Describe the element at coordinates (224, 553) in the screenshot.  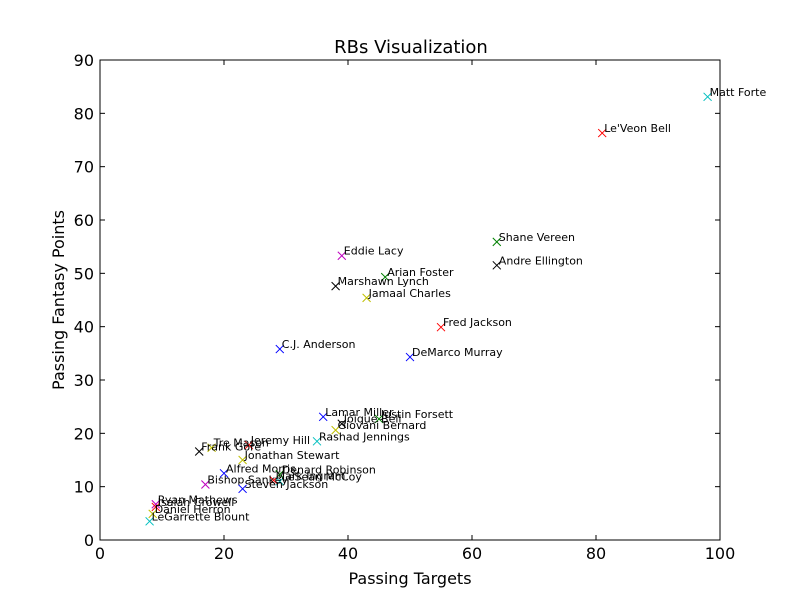
I see `x-tick-label: 20` at that location.